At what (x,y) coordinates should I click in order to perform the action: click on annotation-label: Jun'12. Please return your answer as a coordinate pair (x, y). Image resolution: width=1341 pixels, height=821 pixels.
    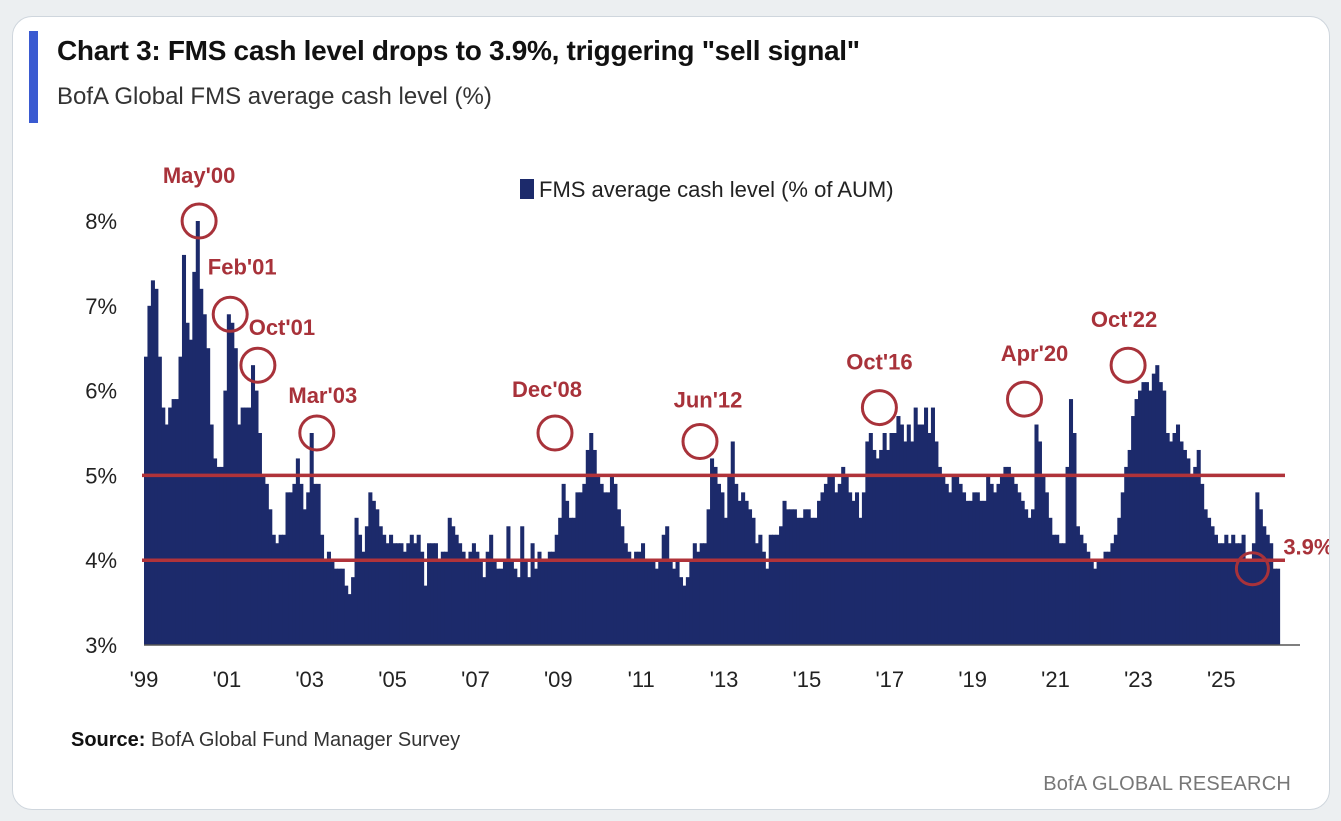
    Looking at the image, I should click on (708, 400).